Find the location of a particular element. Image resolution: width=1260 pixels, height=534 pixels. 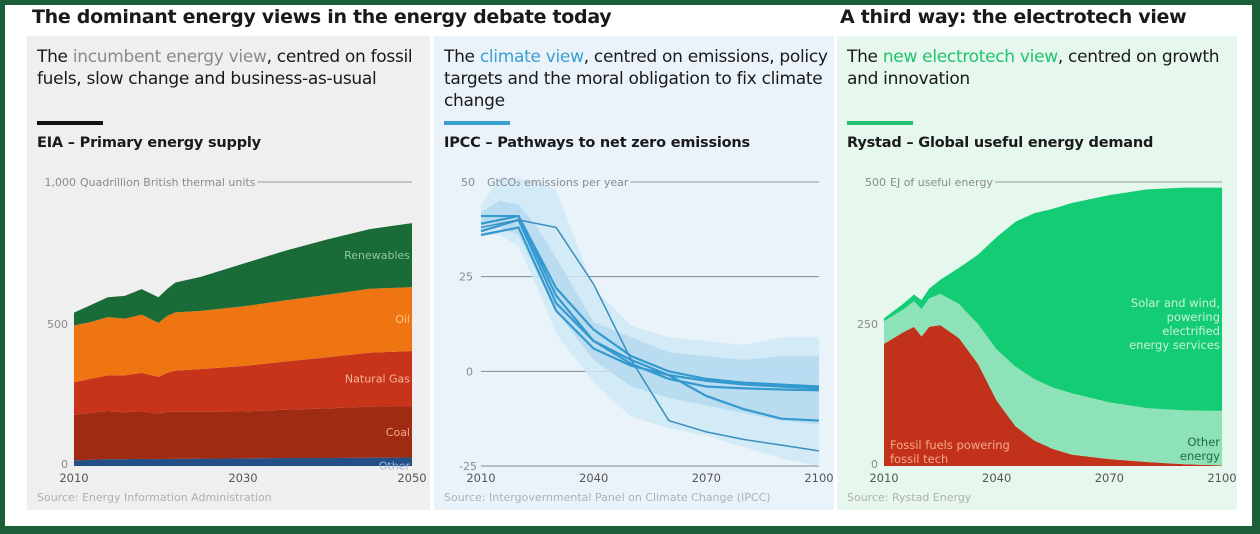

series-label-other: Other is located at coordinates (395, 465).